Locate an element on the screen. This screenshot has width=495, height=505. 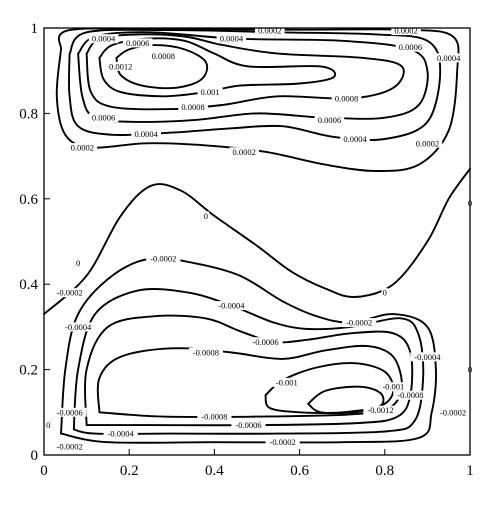
x-tick-label: 0.6 is located at coordinates (299, 471).